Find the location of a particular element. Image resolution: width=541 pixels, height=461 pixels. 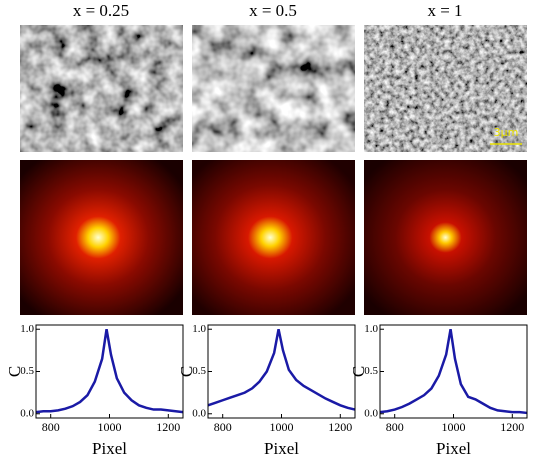

scale-label: 3μm is located at coordinates (506, 132).